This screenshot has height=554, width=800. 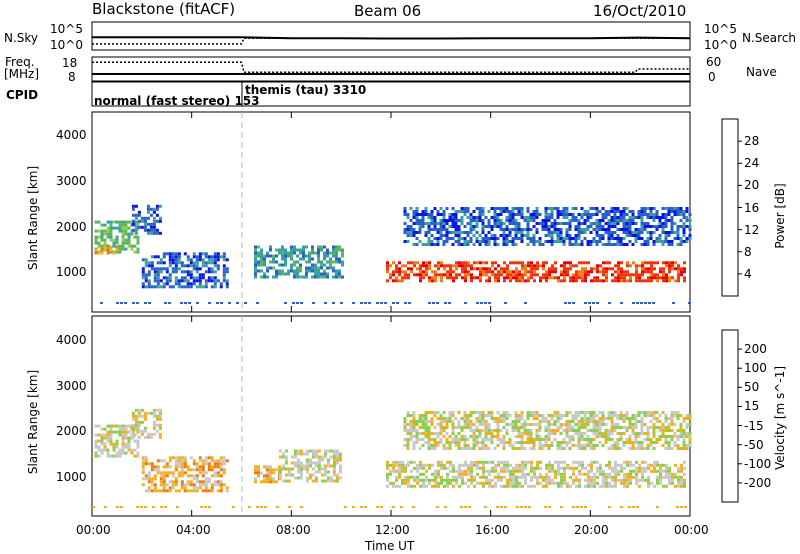 I want to click on freq-panel-frame, so click(x=391, y=69).